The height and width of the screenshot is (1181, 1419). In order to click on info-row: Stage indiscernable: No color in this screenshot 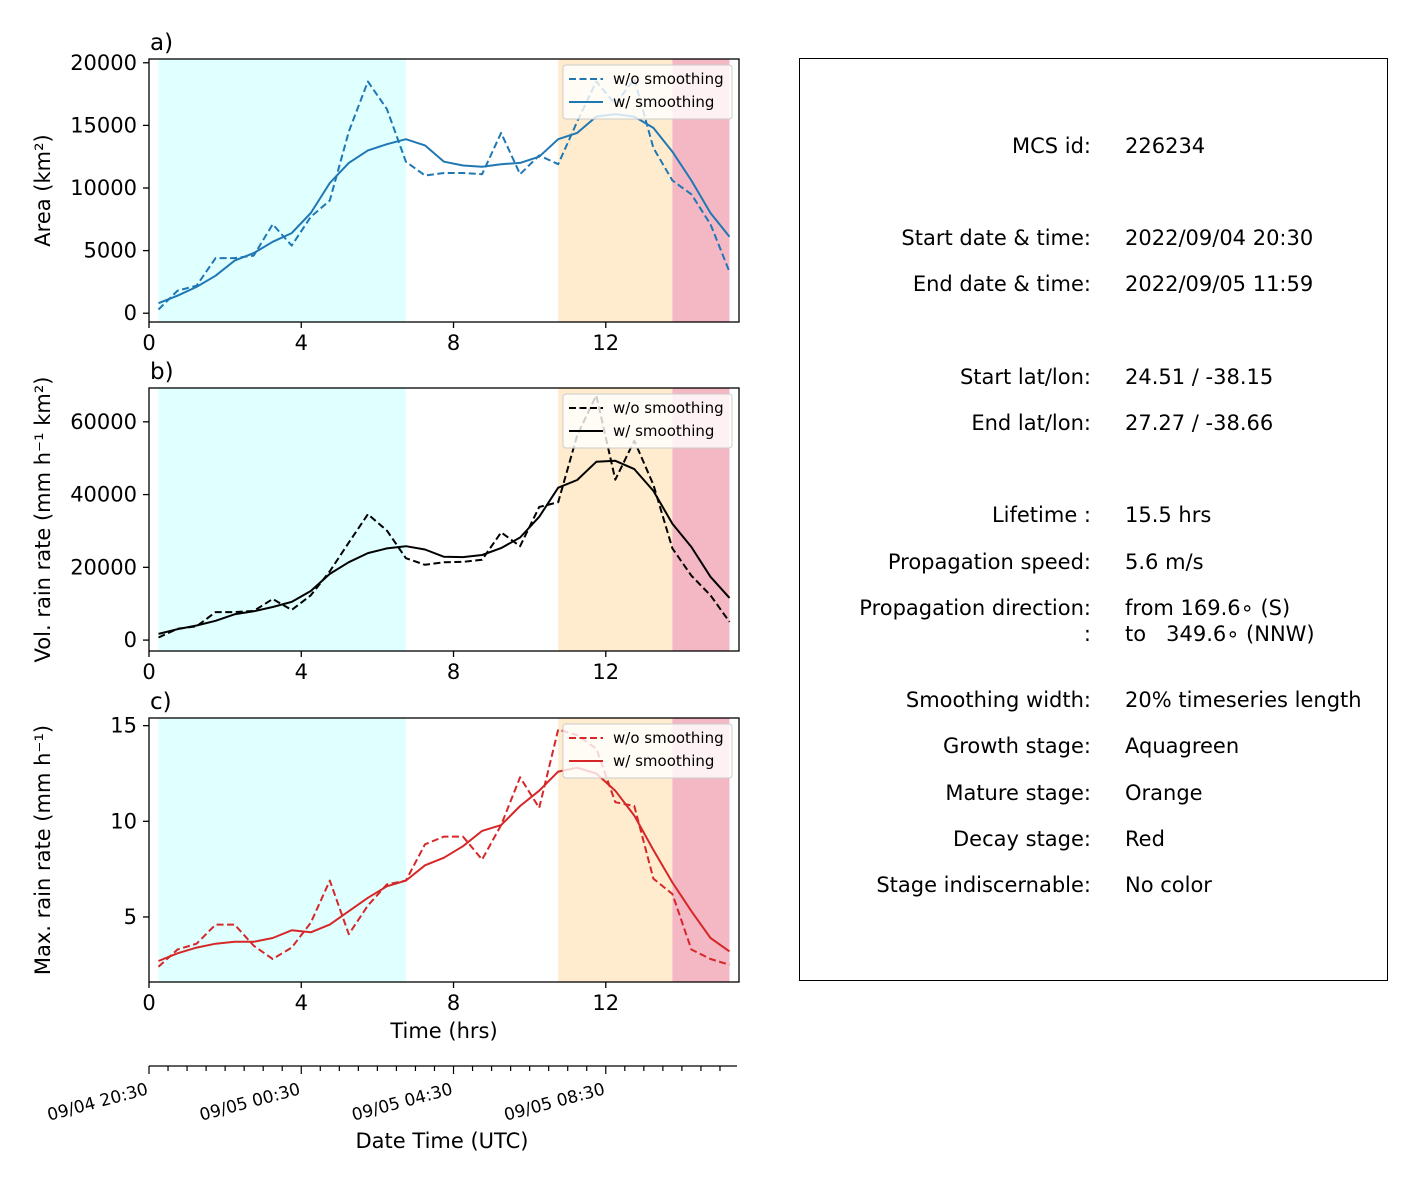, I will do `click(1093, 885)`.